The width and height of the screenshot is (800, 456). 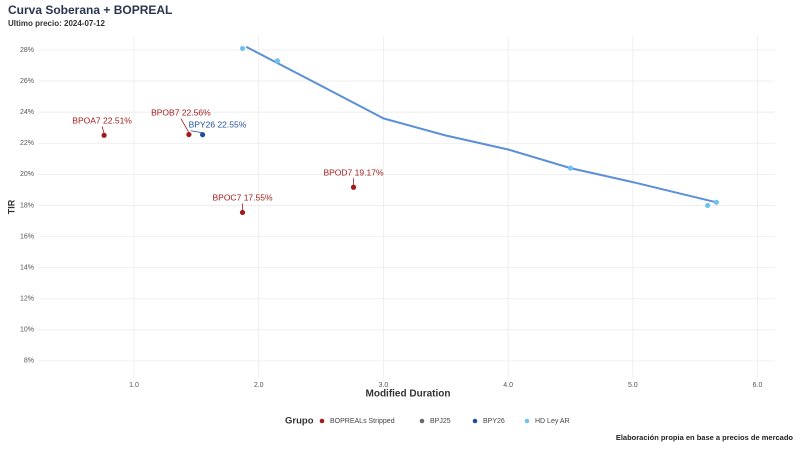 I want to click on x-tick-label: 4.0, so click(x=508, y=385).